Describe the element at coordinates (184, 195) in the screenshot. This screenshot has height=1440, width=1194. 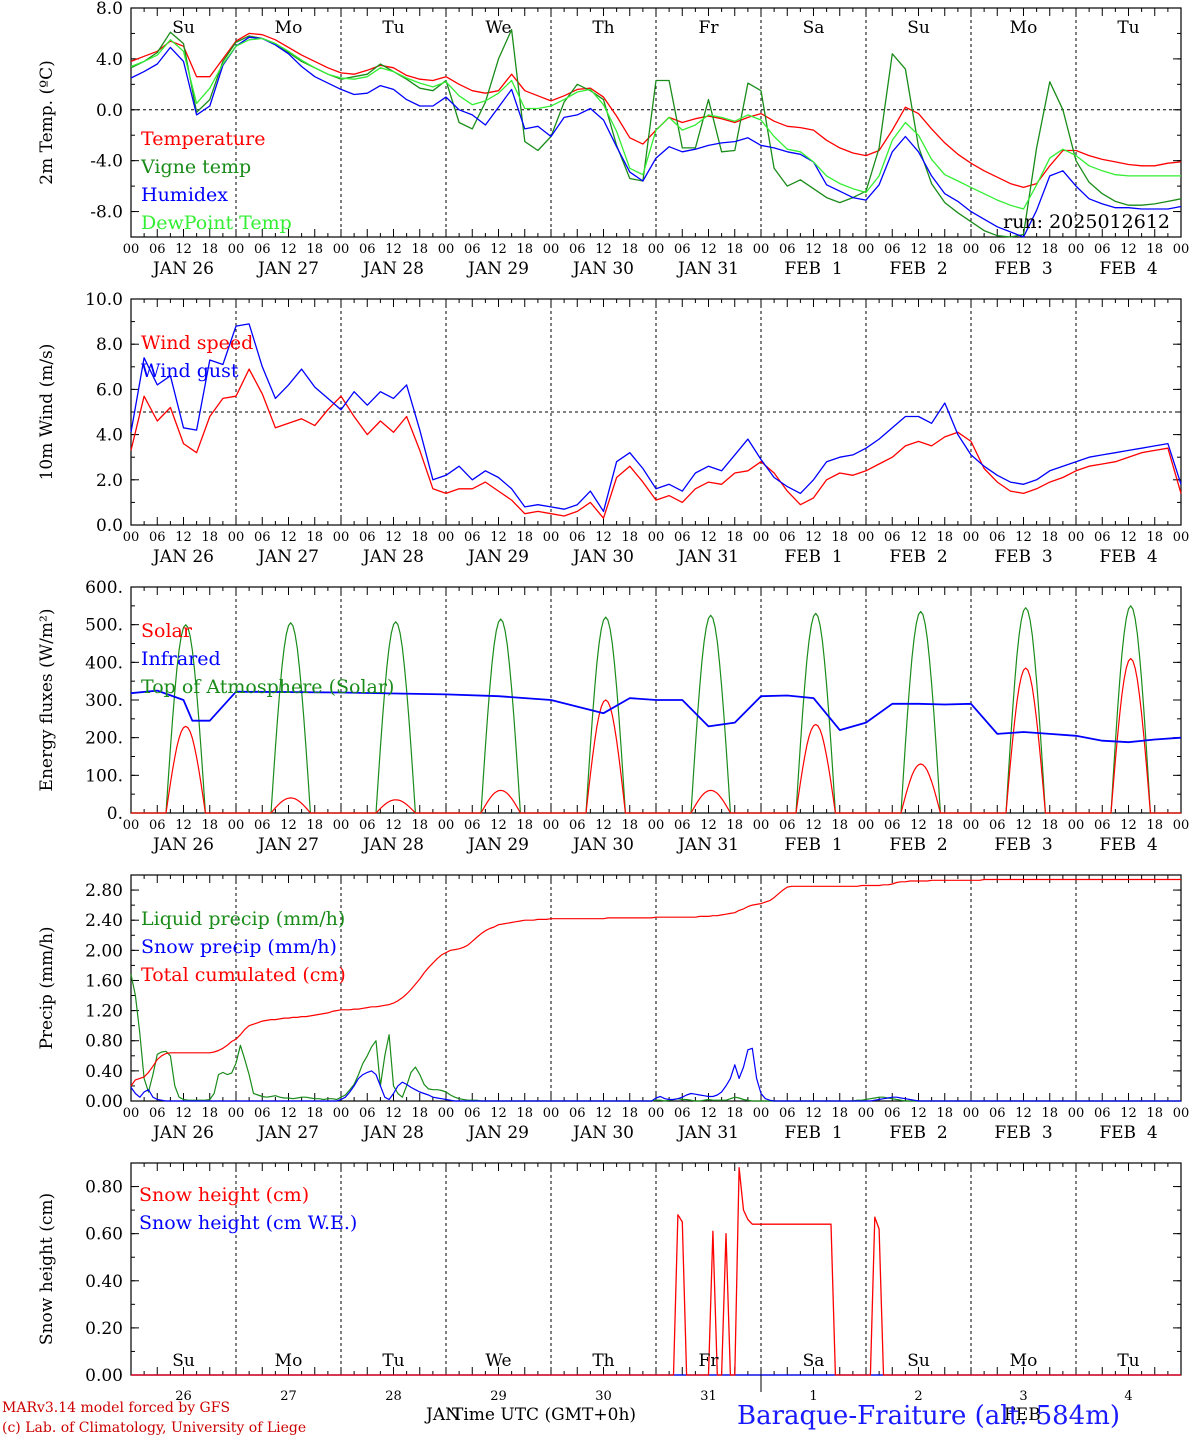
I see `legend-entry: Humidex` at that location.